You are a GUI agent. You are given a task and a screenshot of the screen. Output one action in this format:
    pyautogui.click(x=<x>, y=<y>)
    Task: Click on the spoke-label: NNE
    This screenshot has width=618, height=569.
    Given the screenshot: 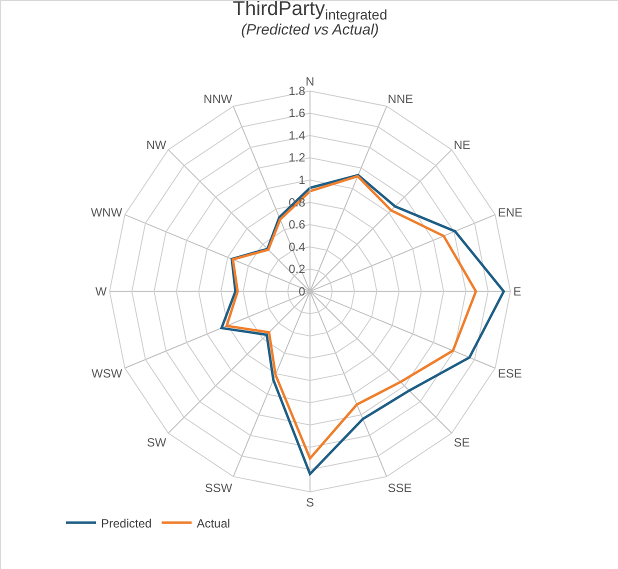 What is the action you would take?
    pyautogui.click(x=401, y=99)
    